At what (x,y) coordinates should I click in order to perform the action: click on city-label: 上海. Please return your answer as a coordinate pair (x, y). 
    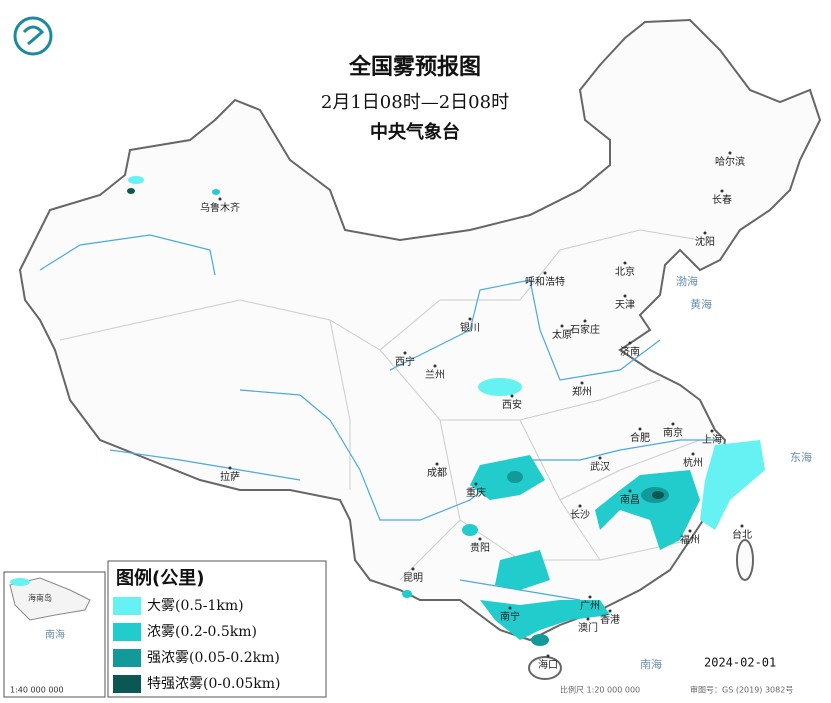
    Looking at the image, I should click on (712, 439).